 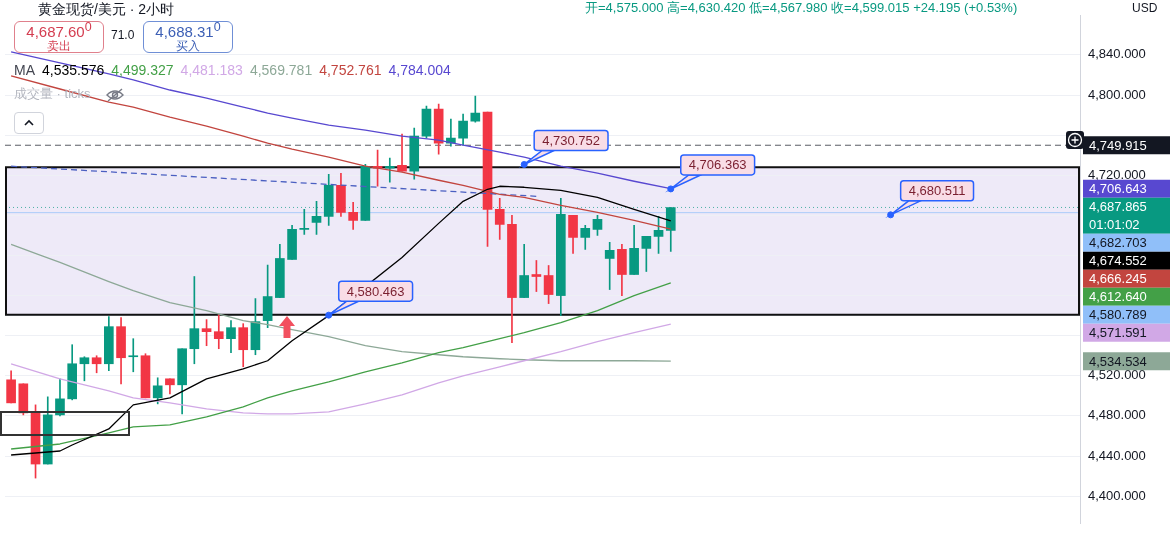 I want to click on annotation: 4,687.60$^{0}$, so click(x=59, y=29).